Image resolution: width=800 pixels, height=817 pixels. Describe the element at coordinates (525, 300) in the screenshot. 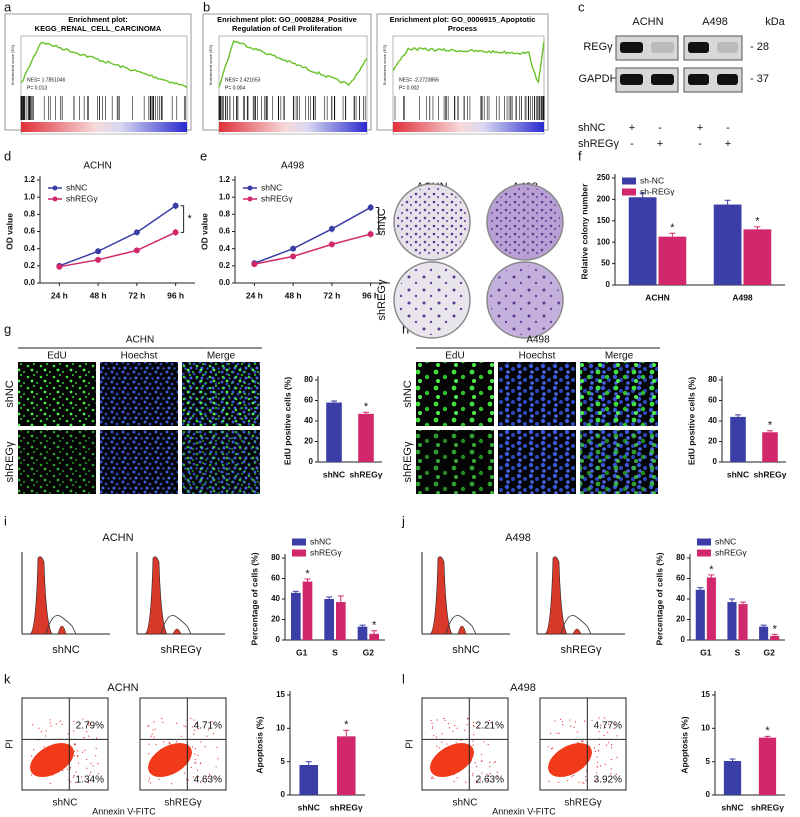

I see `colony-dots` at that location.